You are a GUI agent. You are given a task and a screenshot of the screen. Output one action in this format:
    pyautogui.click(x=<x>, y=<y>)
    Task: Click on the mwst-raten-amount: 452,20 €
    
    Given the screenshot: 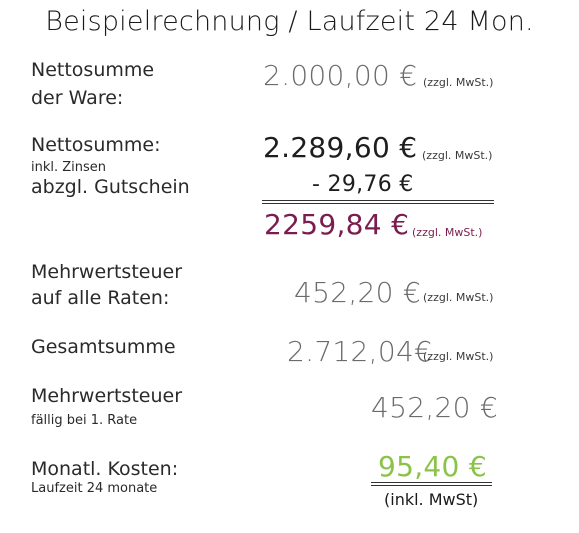 What is the action you would take?
    pyautogui.click(x=358, y=292)
    